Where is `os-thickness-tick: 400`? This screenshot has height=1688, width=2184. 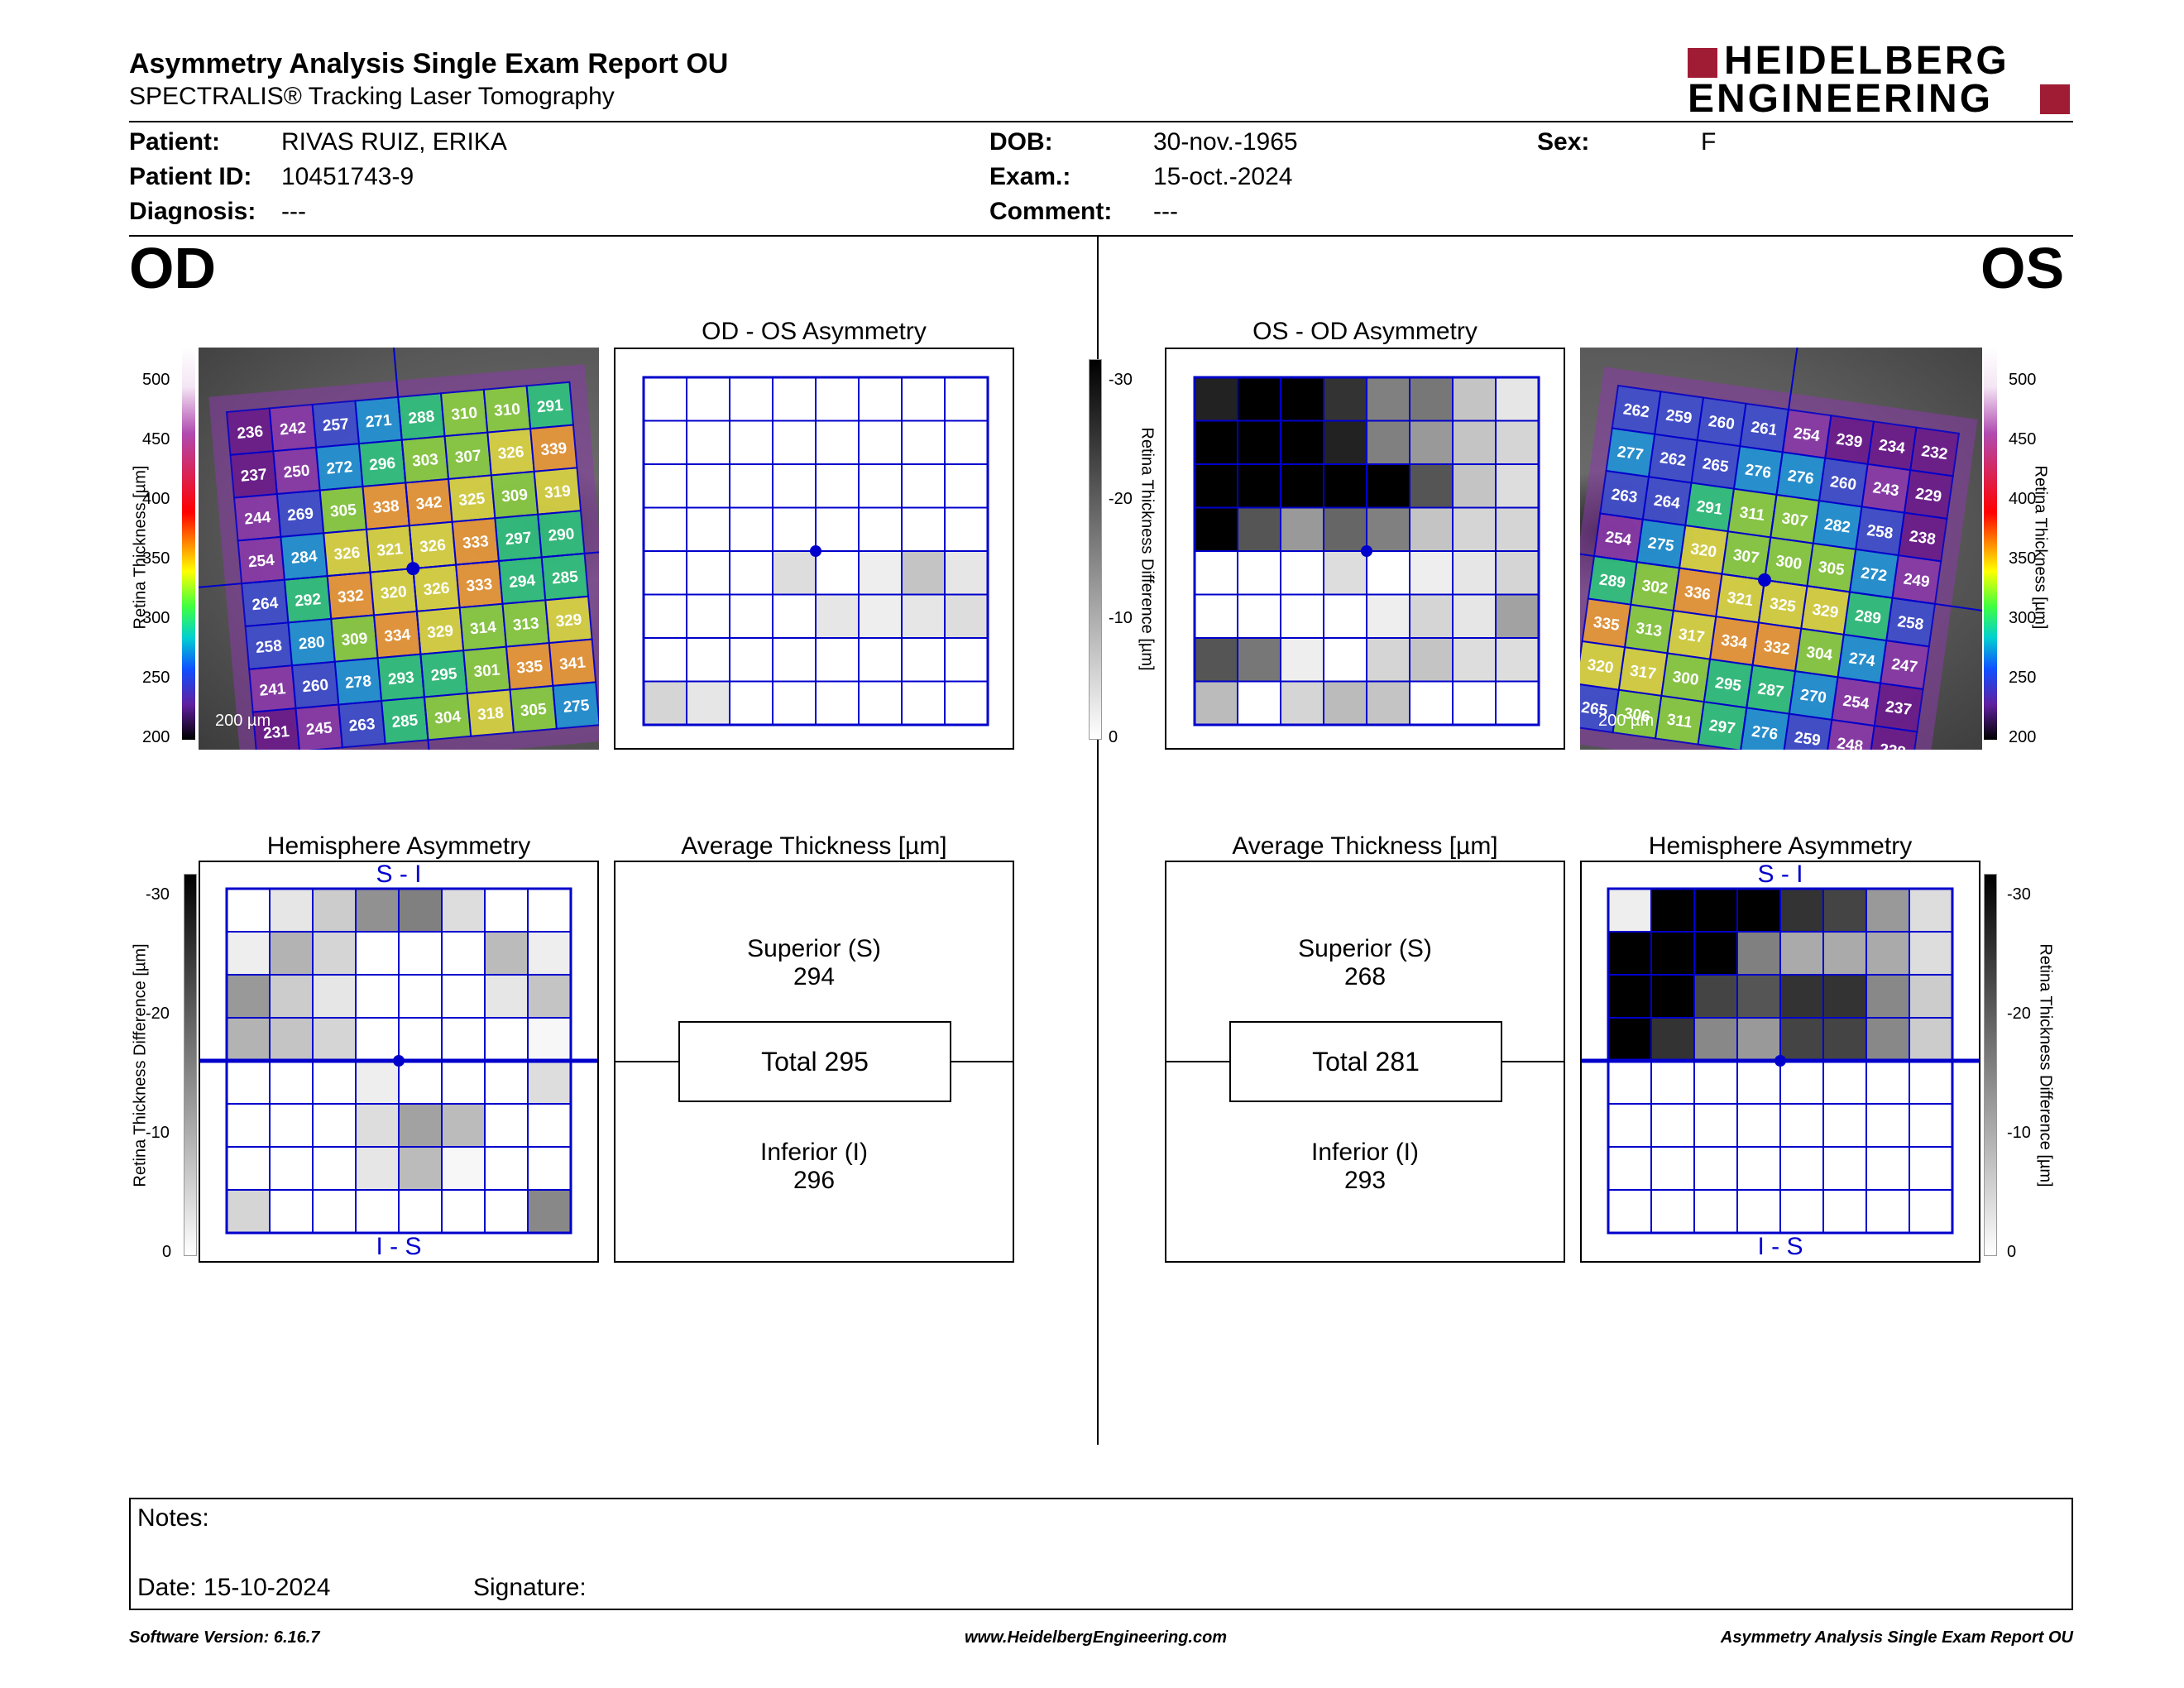 os-thickness-tick: 400 is located at coordinates (2023, 499).